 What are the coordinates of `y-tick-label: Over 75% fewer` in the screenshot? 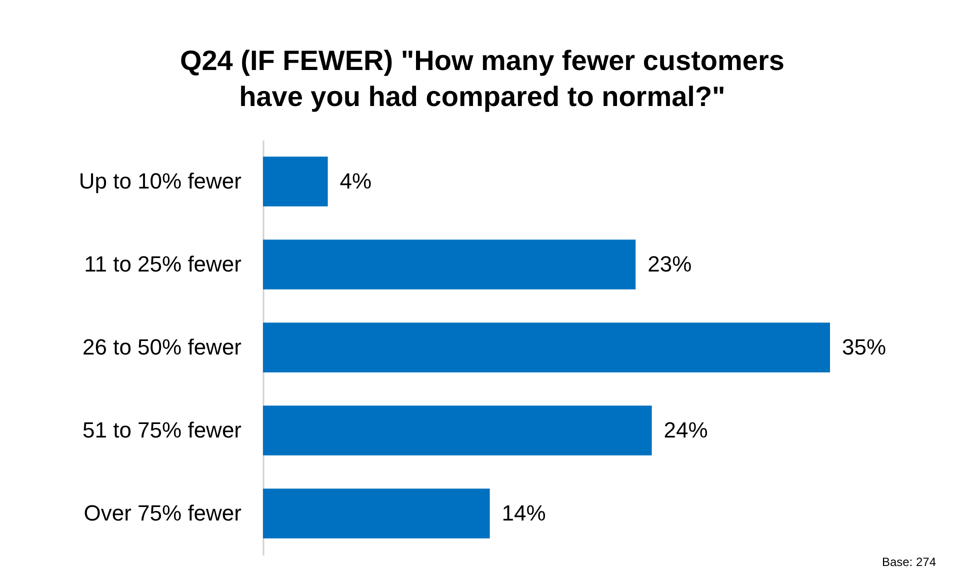 It's located at (163, 513).